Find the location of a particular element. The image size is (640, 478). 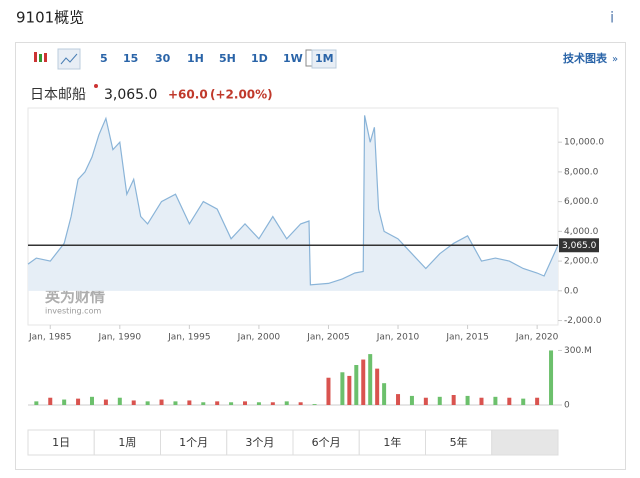

y-tick-label: 2,000.0 is located at coordinates (581, 262).